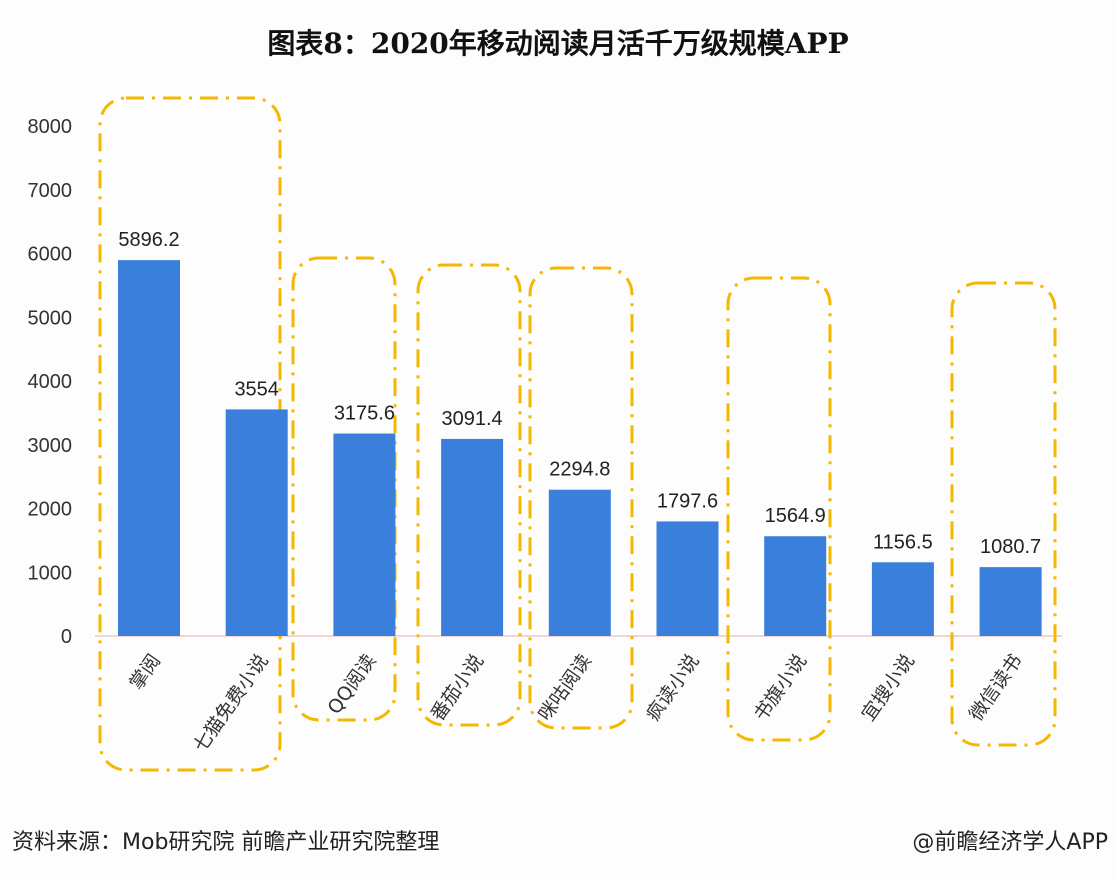 The width and height of the screenshot is (1116, 880). What do you see at coordinates (148, 240) in the screenshot?
I see `data-label: 5896.2` at bounding box center [148, 240].